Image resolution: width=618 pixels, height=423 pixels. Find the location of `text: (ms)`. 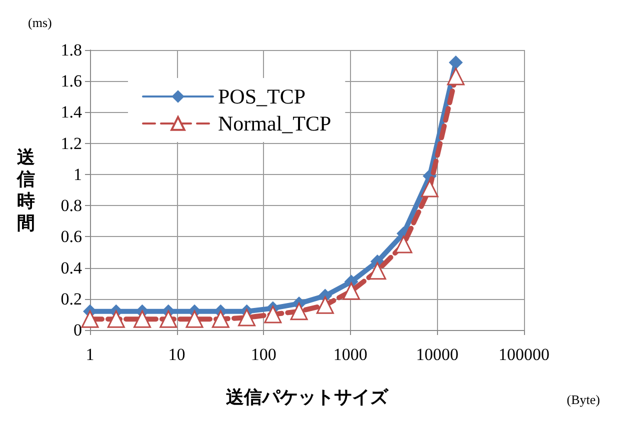

text: (ms) is located at coordinates (40, 22).